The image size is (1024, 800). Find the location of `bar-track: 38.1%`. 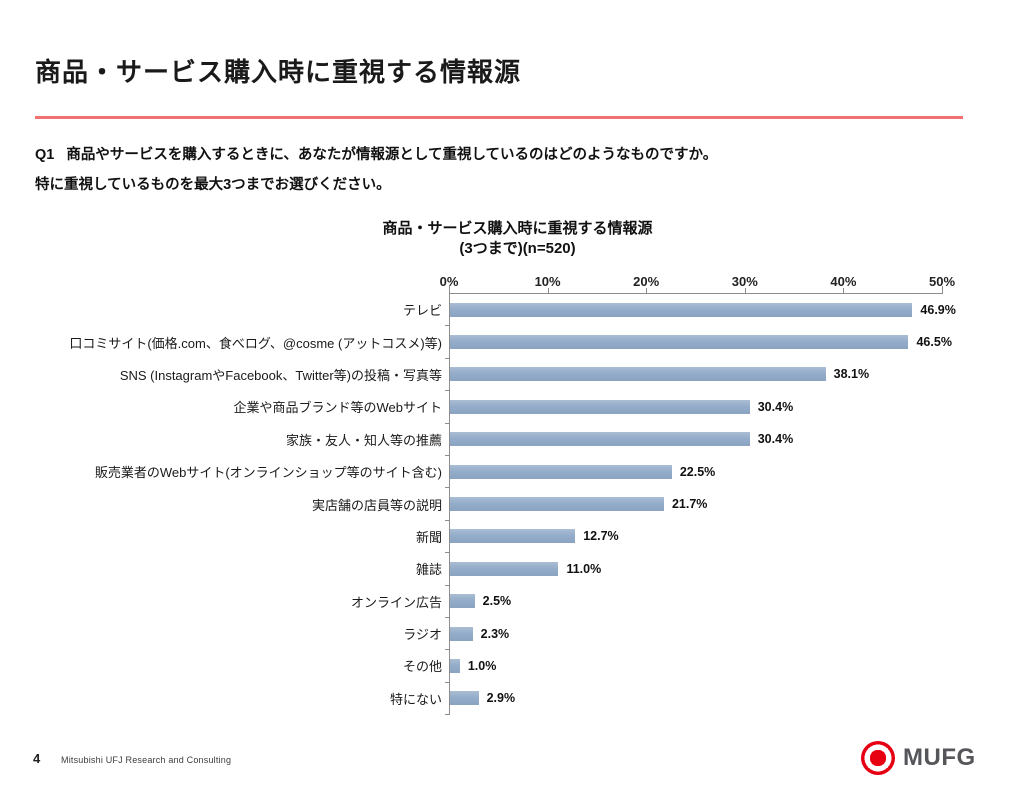

bar-track: 38.1% is located at coordinates (722, 375).